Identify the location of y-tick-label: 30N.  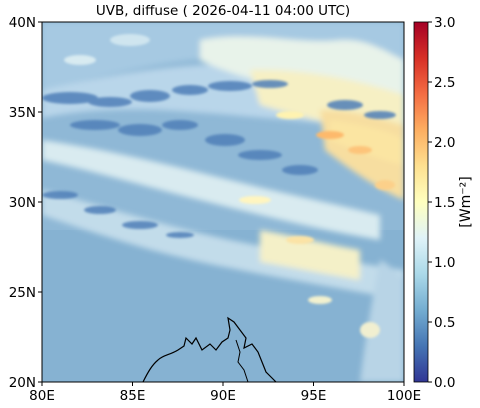
(22, 203).